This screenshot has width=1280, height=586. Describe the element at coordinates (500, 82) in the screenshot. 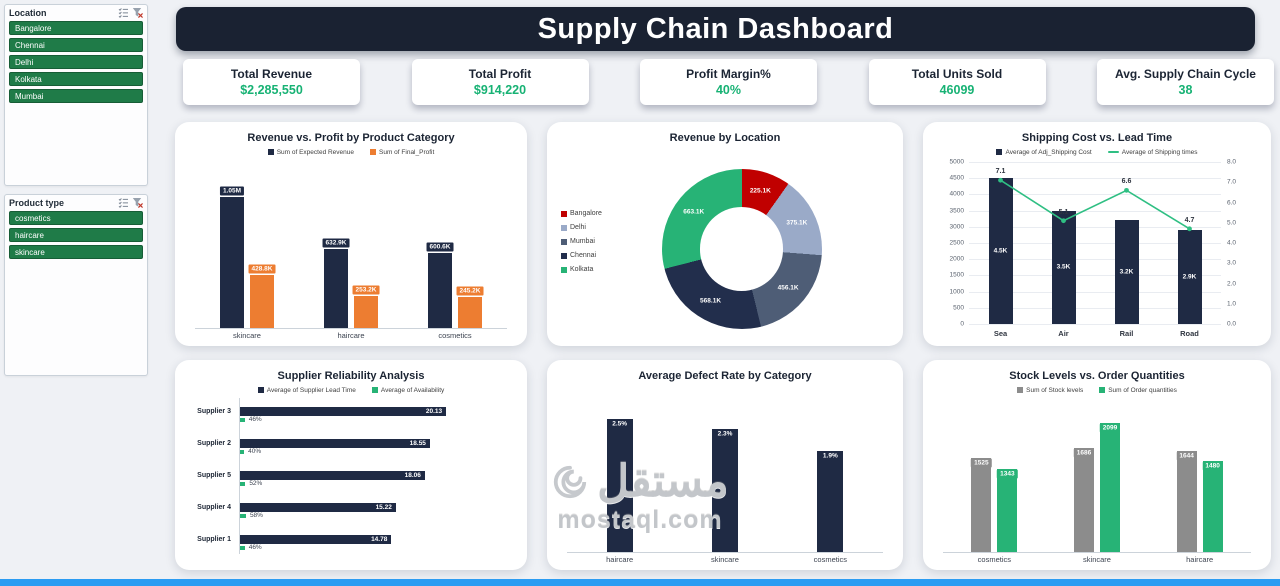

I see `kpi-card-total-profit: Total Profit $914,220` at that location.